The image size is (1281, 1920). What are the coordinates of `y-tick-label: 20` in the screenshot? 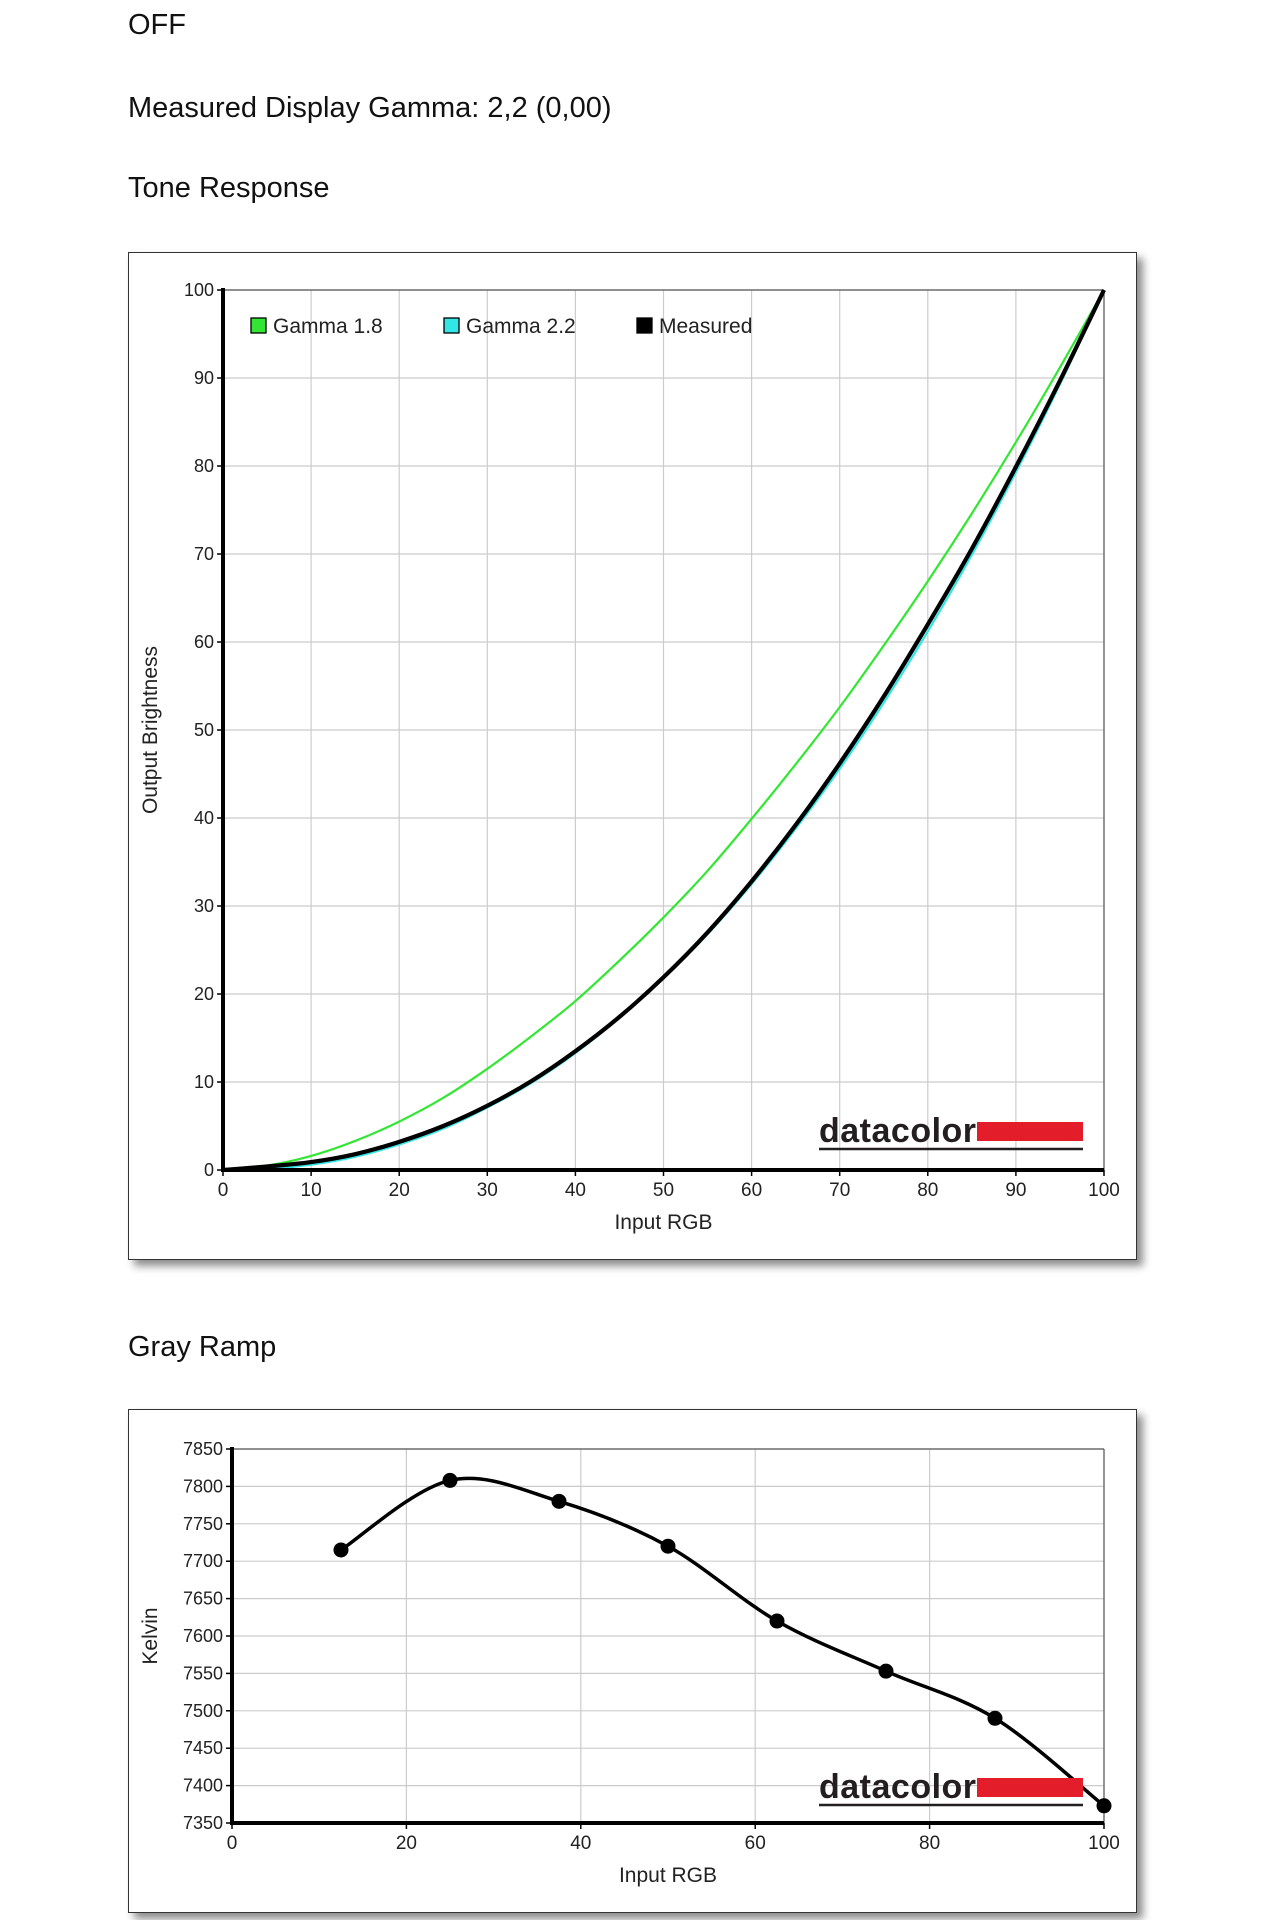 It's located at (204, 994).